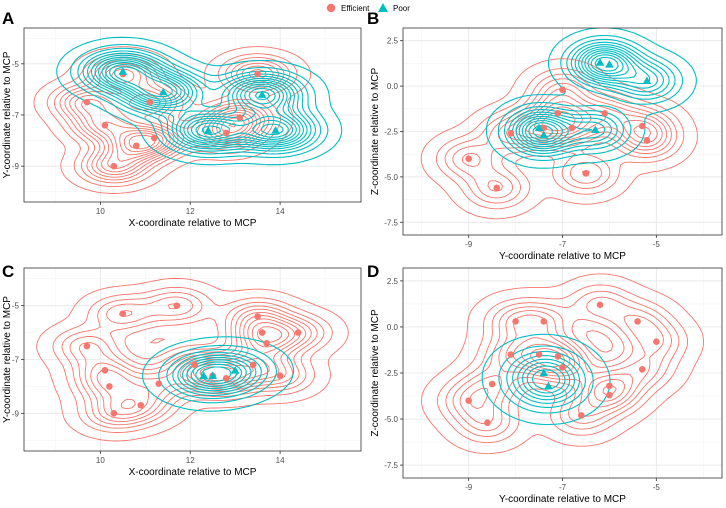 This screenshot has width=726, height=508. What do you see at coordinates (7, 114) in the screenshot?
I see `y-axis-title: Y-coordinate relative to MCP` at bounding box center [7, 114].